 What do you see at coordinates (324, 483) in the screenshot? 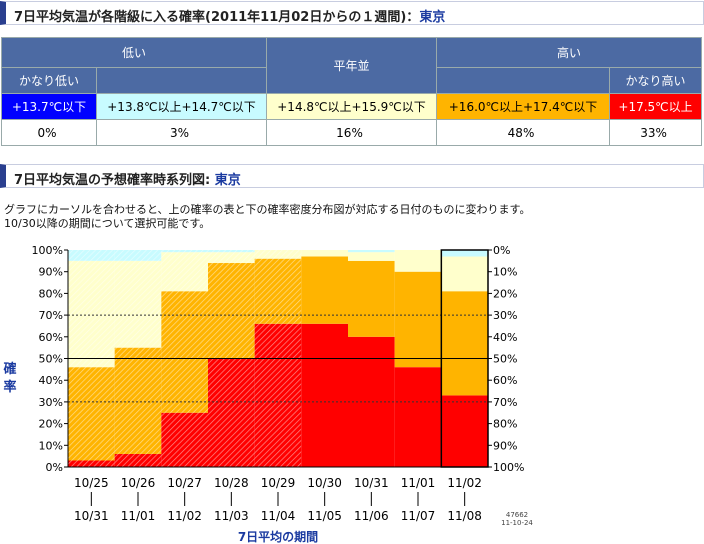
I see `period-start-label: 10/30` at bounding box center [324, 483].